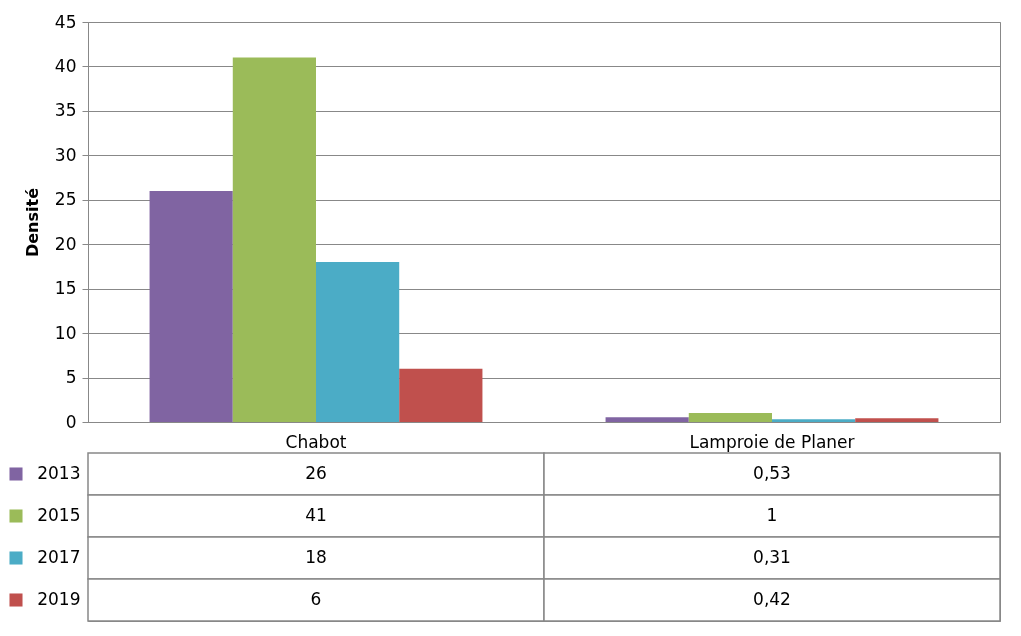  I want to click on y-tick-label: 20, so click(65, 243).